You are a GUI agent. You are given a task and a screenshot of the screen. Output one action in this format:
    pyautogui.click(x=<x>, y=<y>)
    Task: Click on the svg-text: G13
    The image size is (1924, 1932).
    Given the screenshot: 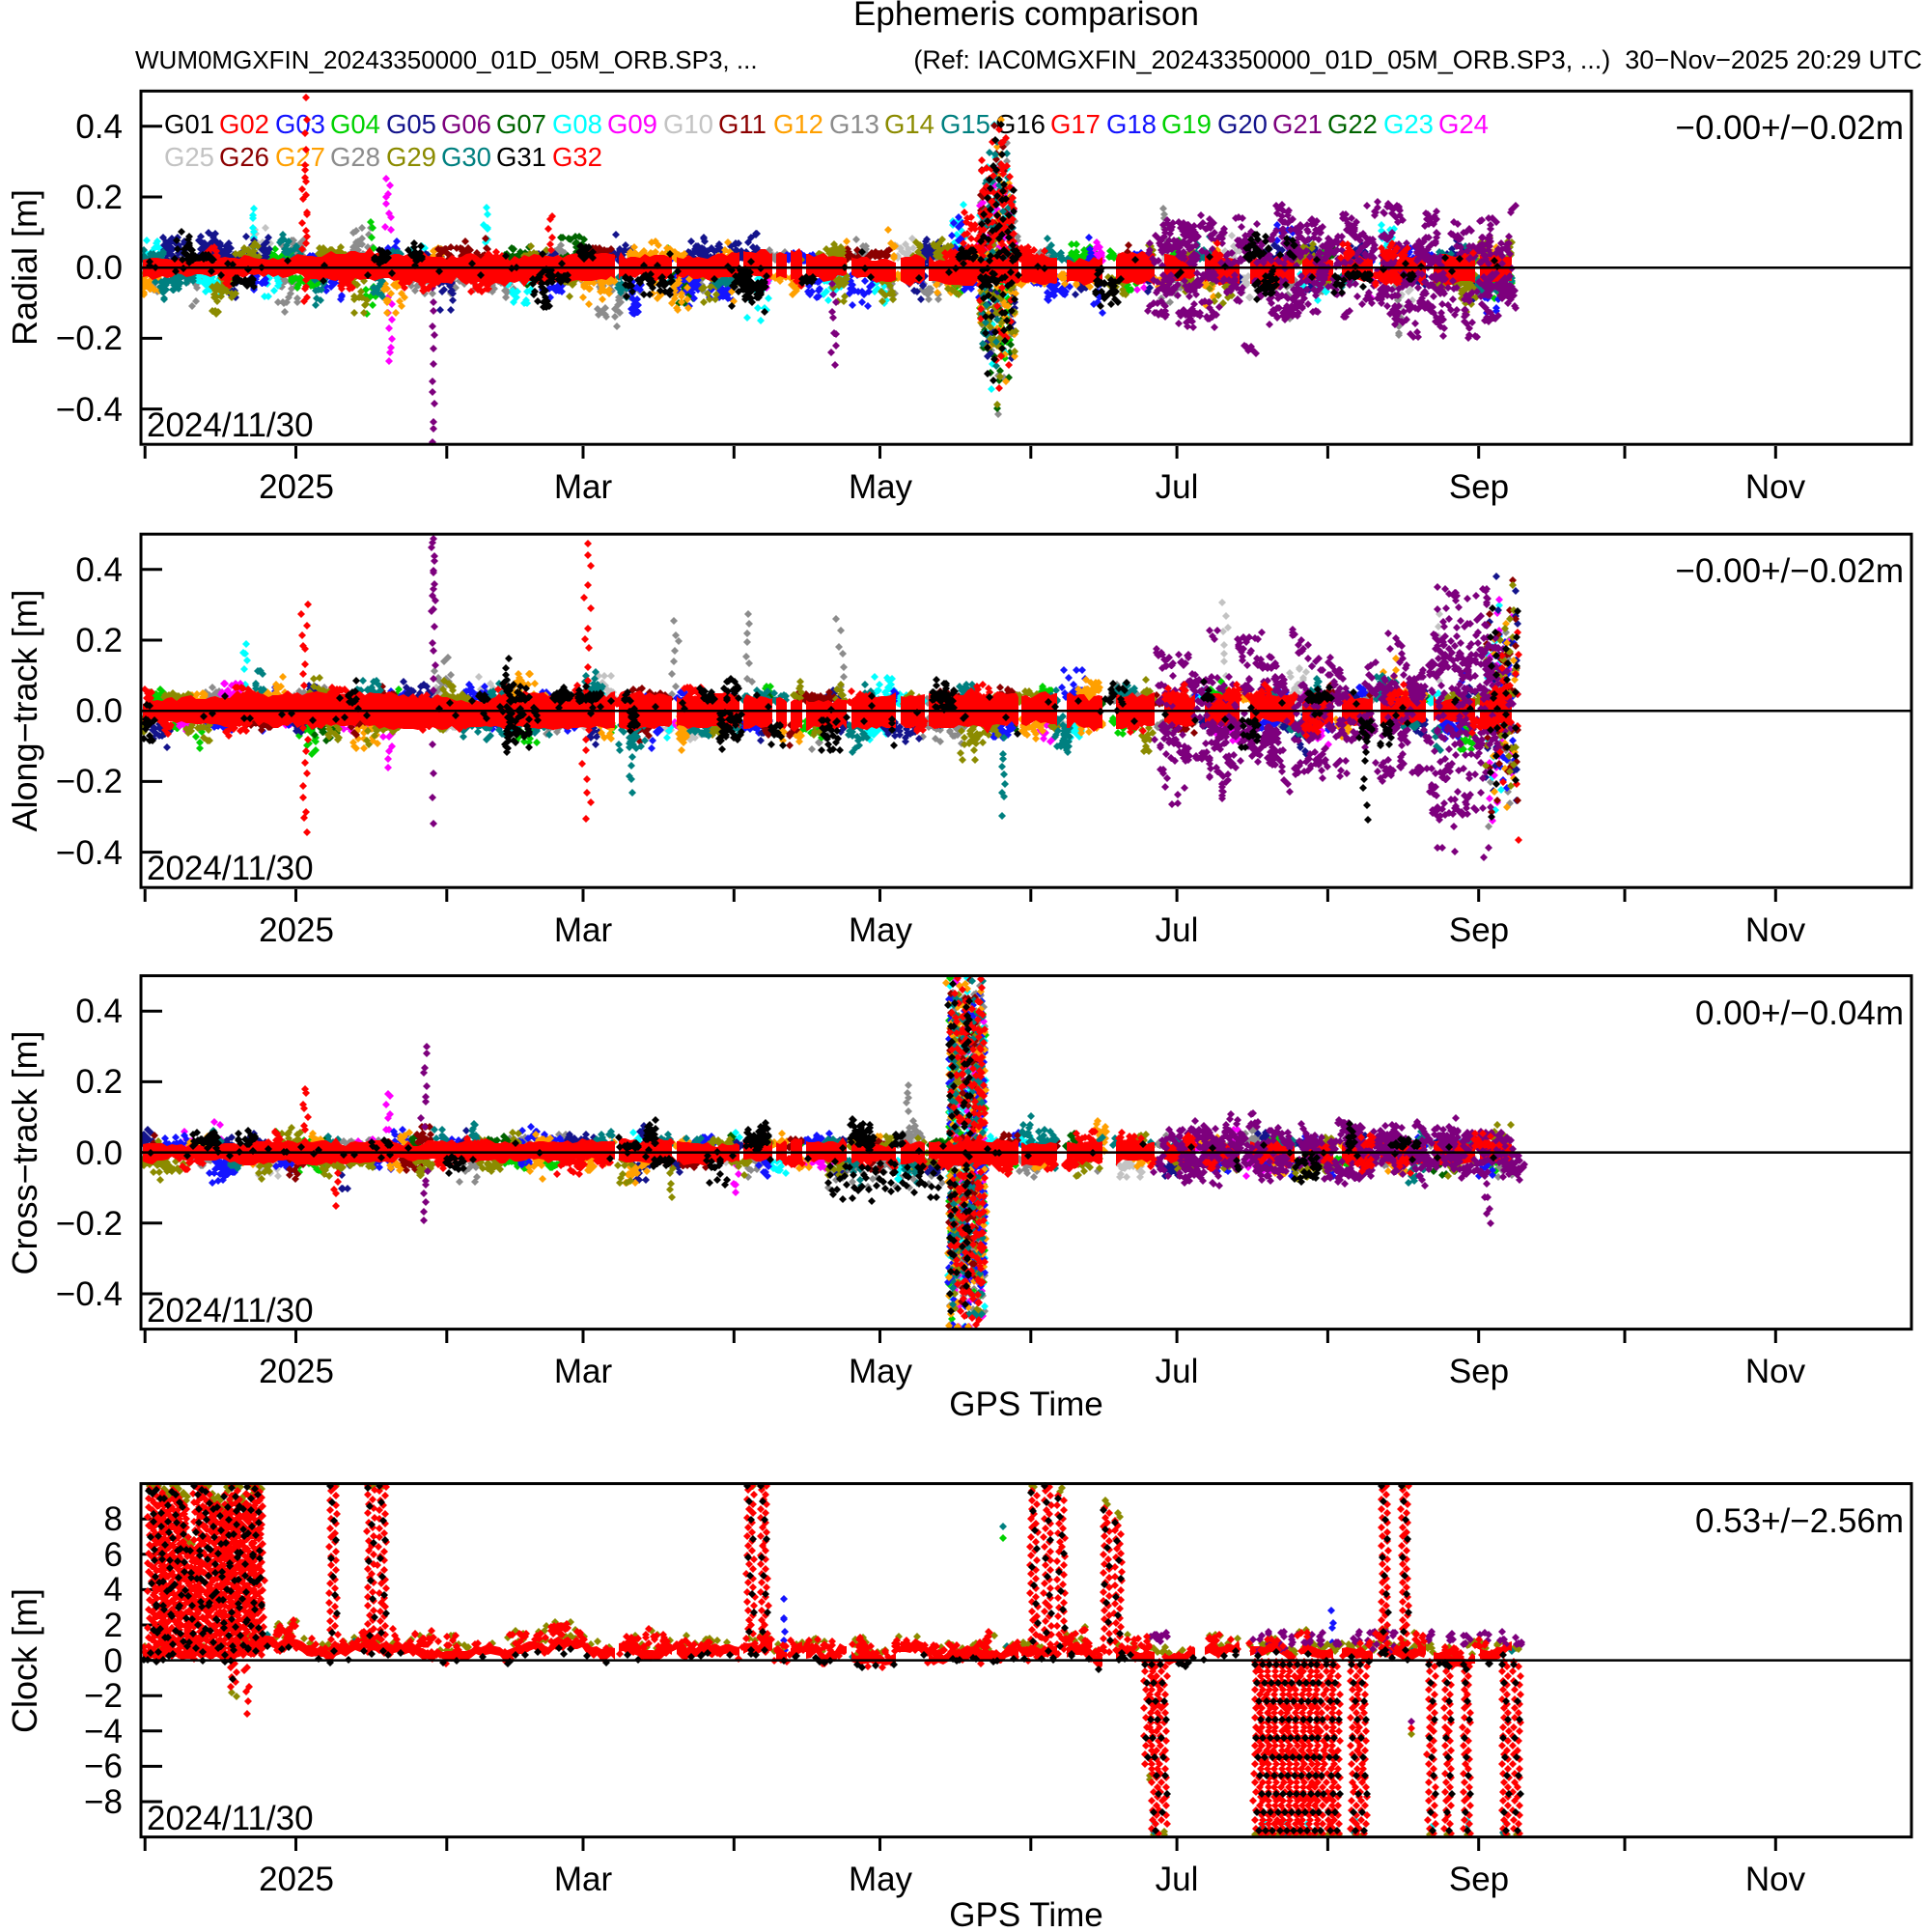 What is the action you would take?
    pyautogui.click(x=854, y=124)
    